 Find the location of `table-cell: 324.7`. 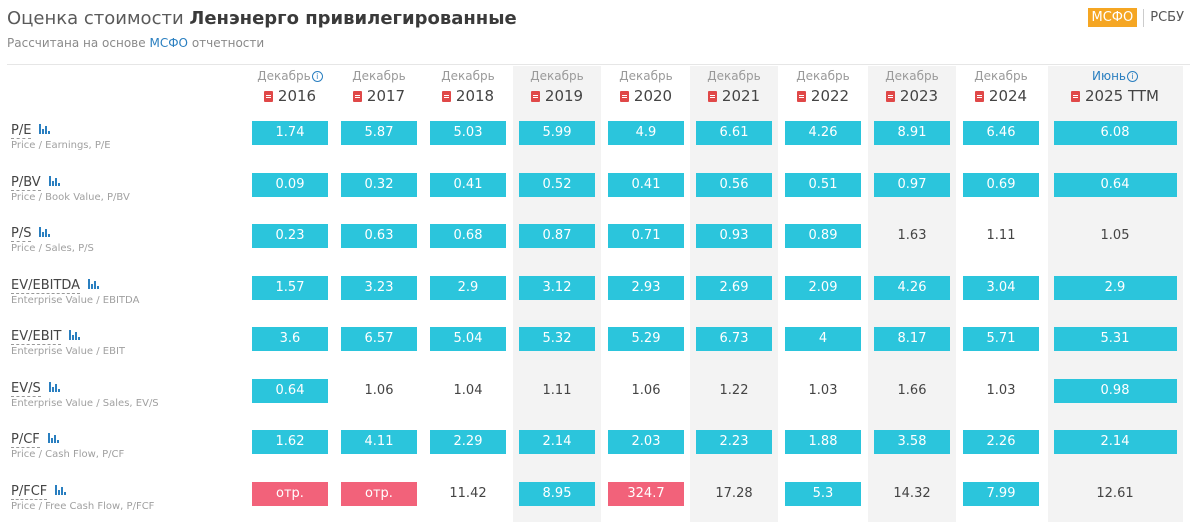

table-cell: 324.7 is located at coordinates (646, 494).